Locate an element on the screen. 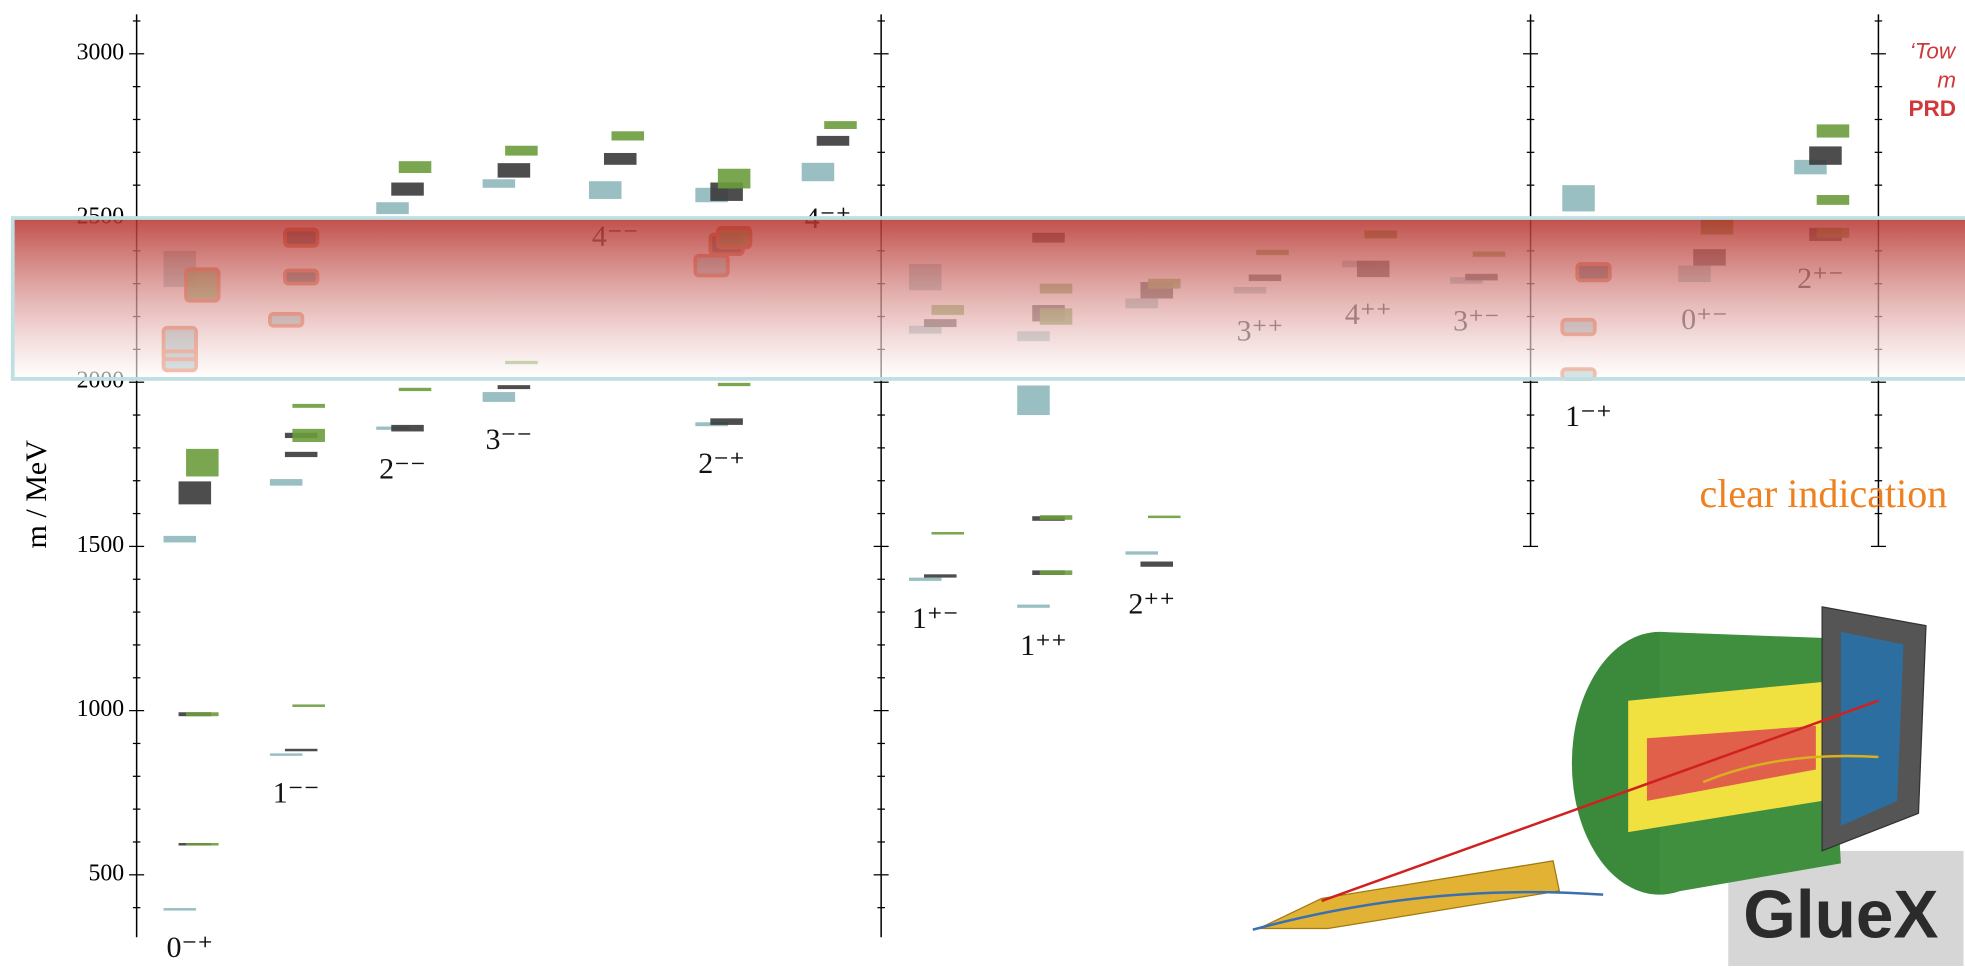 This screenshot has width=1965, height=971. column-label: 2⁻⁺ is located at coordinates (721, 463).